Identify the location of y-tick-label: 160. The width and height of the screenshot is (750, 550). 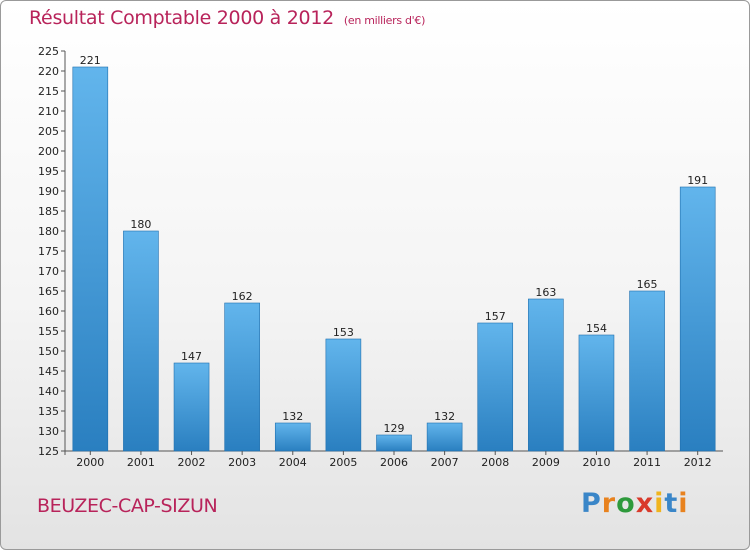
(48, 311).